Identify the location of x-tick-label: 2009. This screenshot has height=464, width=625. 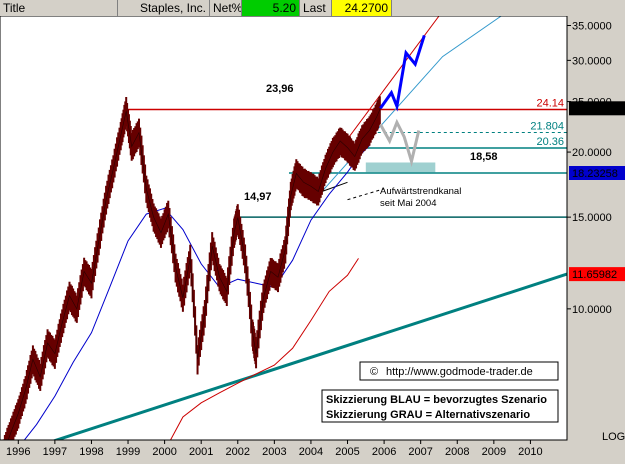
(494, 452).